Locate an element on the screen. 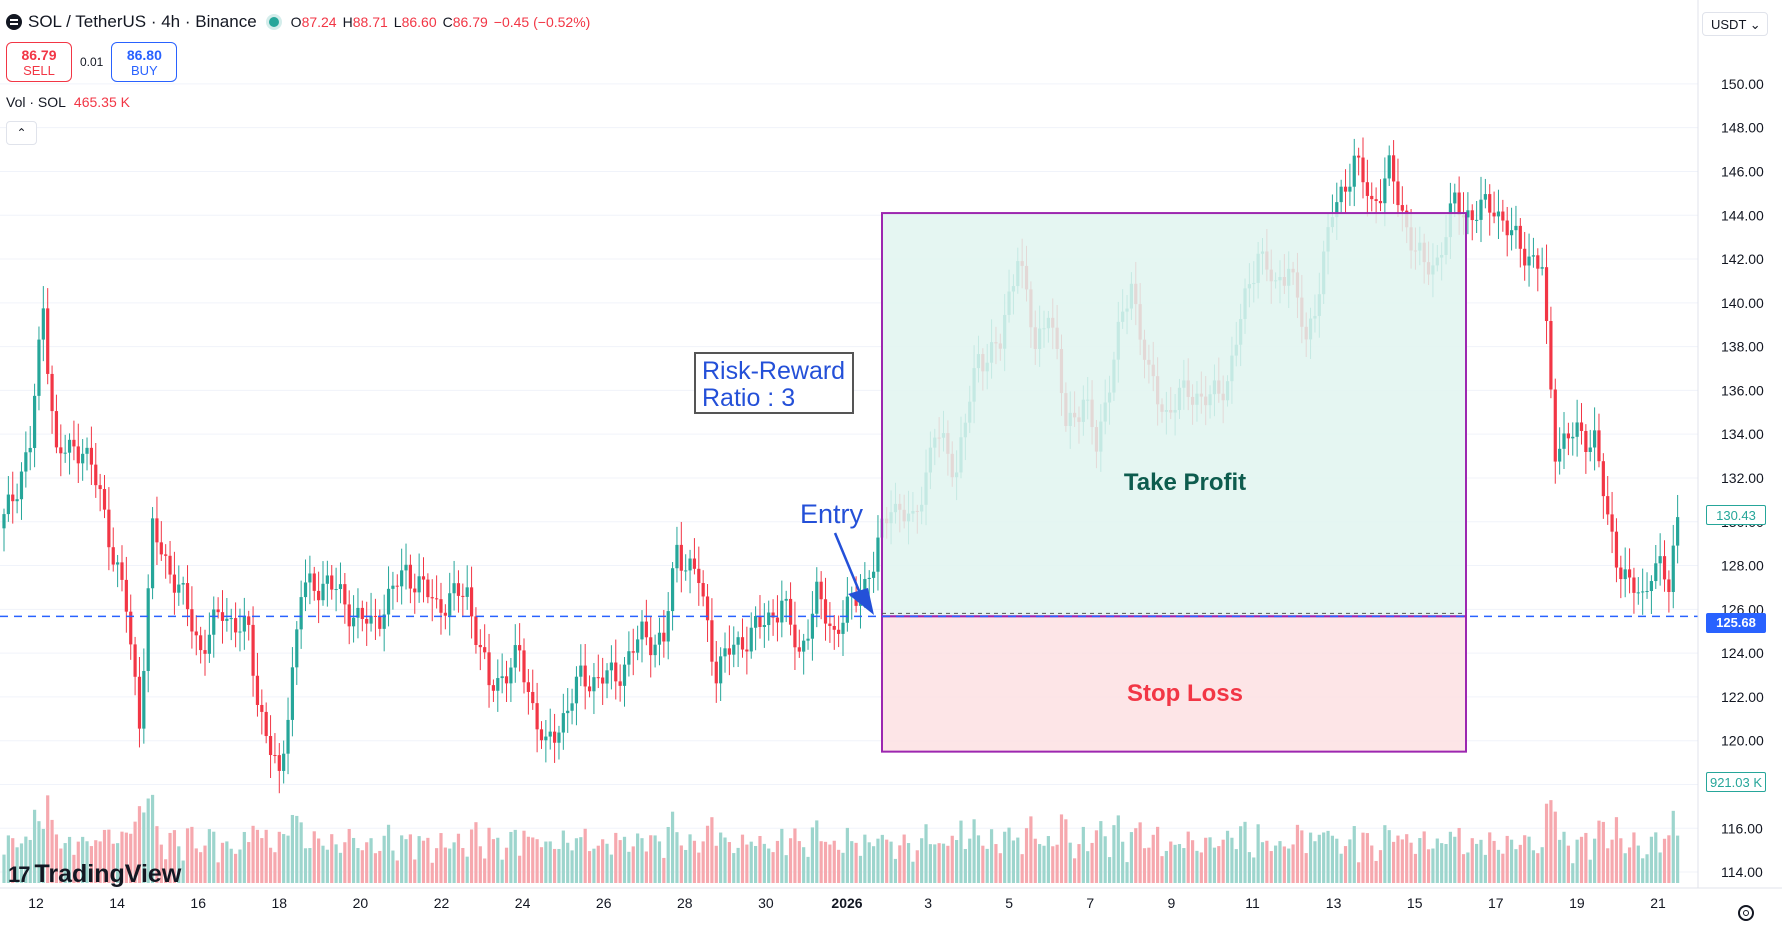 This screenshot has height=933, width=1782. volume-label: Vol · SOL is located at coordinates (36, 102).